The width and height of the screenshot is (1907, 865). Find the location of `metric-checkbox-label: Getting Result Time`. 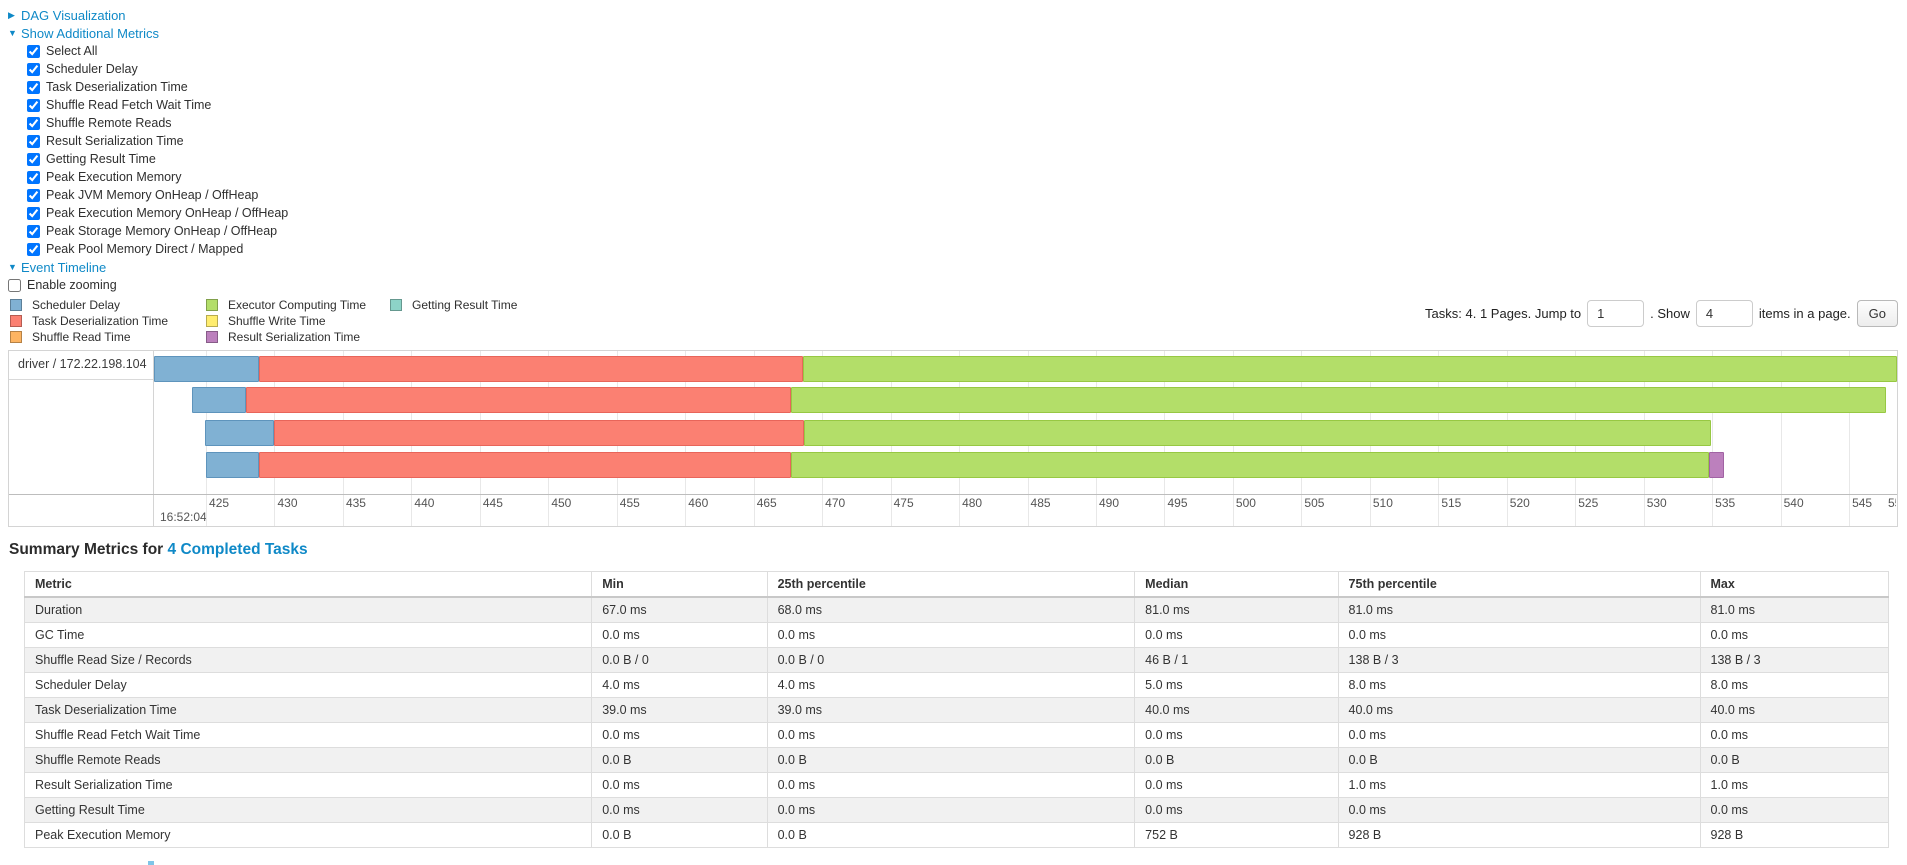

metric-checkbox-label: Getting Result Time is located at coordinates (101, 159).